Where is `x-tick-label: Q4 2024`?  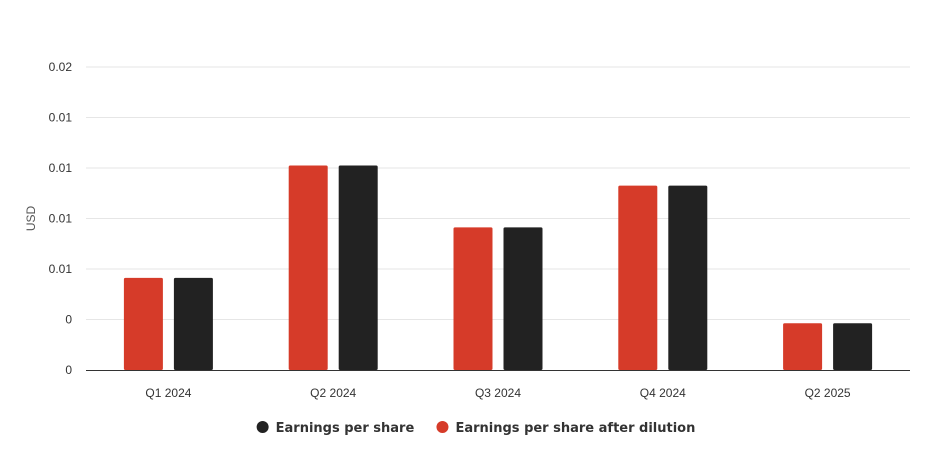 x-tick-label: Q4 2024 is located at coordinates (663, 393).